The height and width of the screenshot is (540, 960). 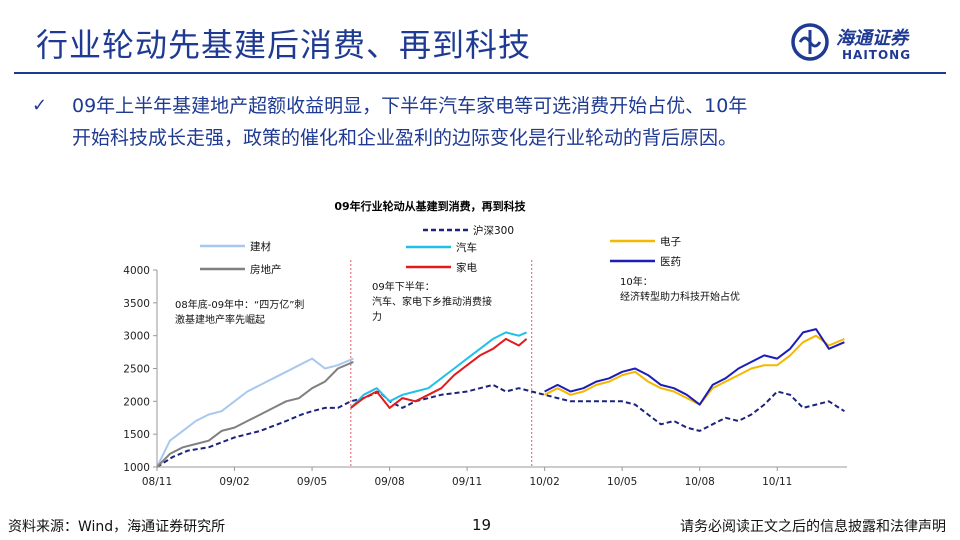 I want to click on x-tick-label: 09/11, so click(x=467, y=482).